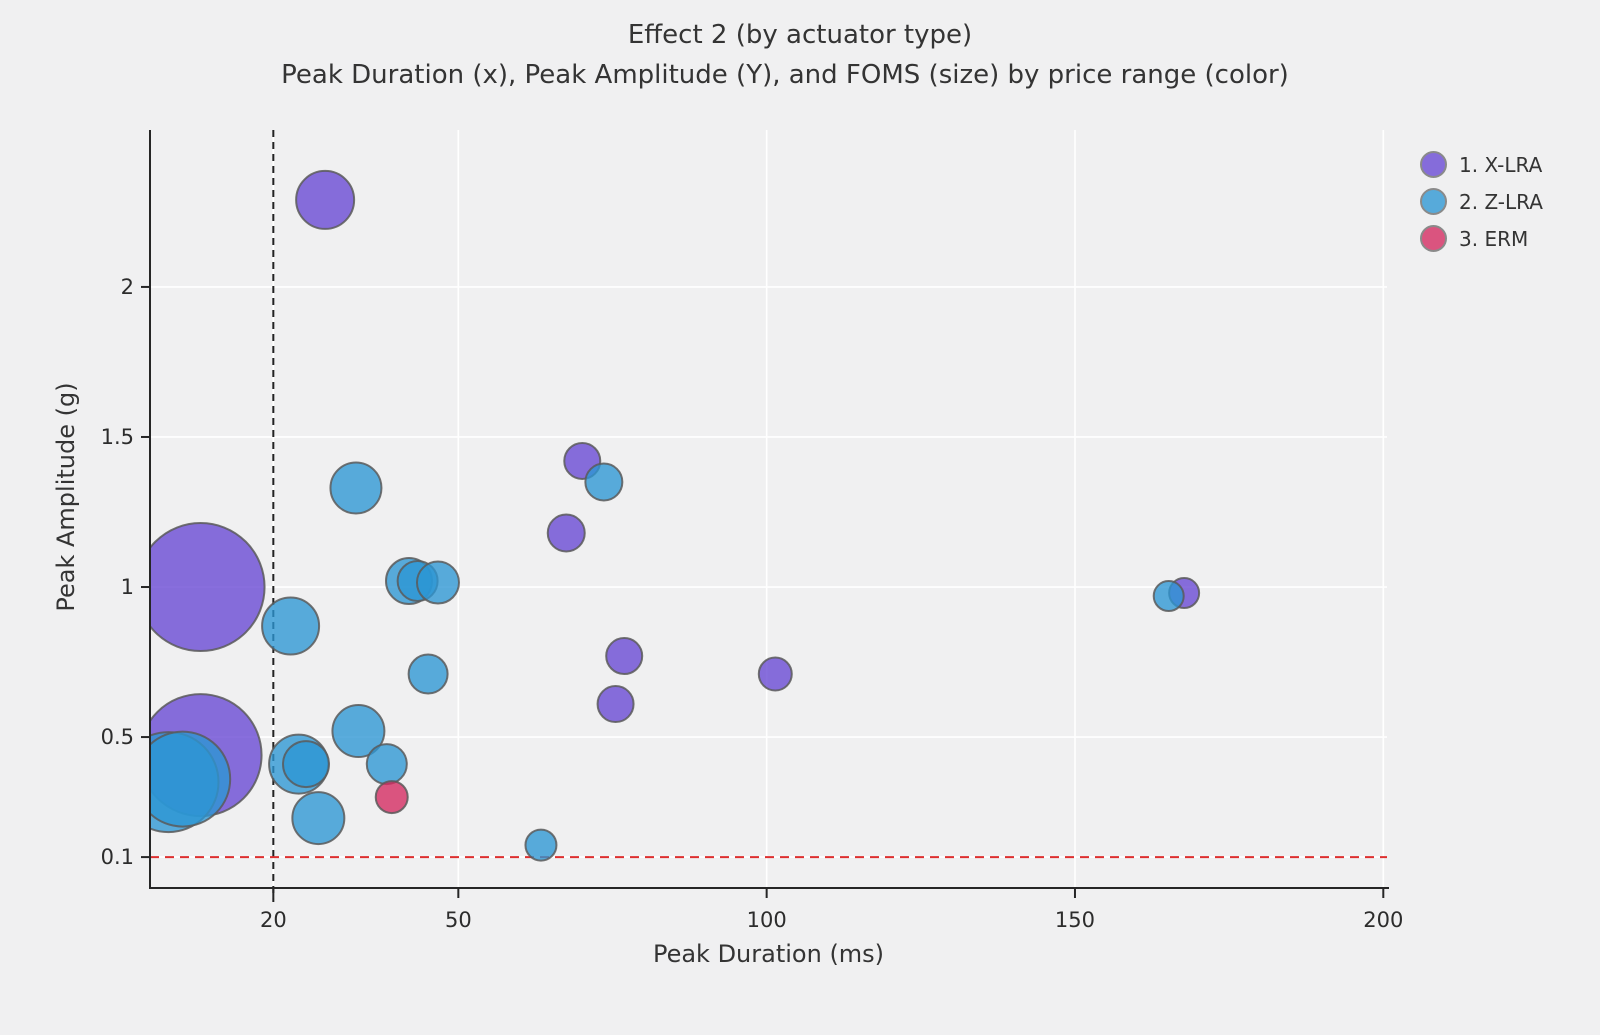  I want to click on chart-title: Effect 2 (by actuator type), so click(800, 35).